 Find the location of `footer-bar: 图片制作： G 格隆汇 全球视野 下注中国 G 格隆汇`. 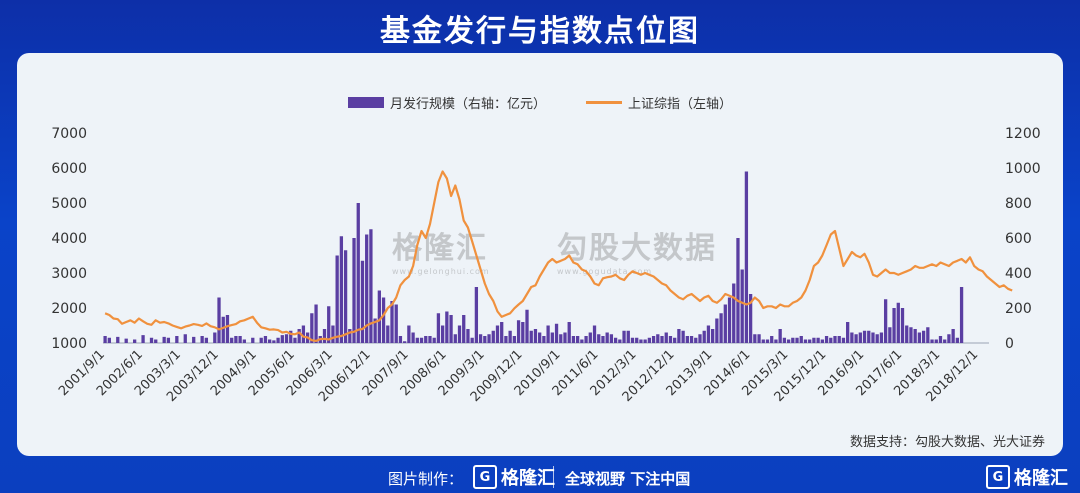

footer-bar: 图片制作： G 格隆汇 全球视野 下注中国 G 格隆汇 is located at coordinates (540, 475).